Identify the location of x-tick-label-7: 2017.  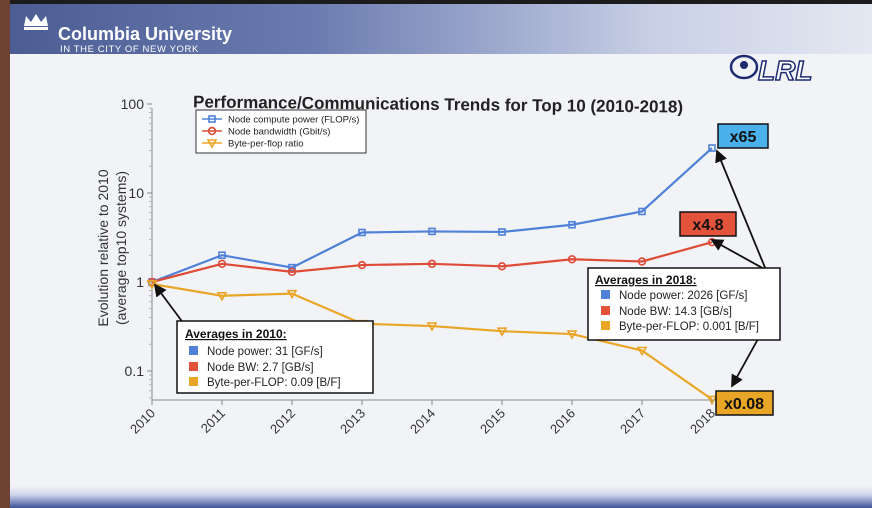
(632, 421).